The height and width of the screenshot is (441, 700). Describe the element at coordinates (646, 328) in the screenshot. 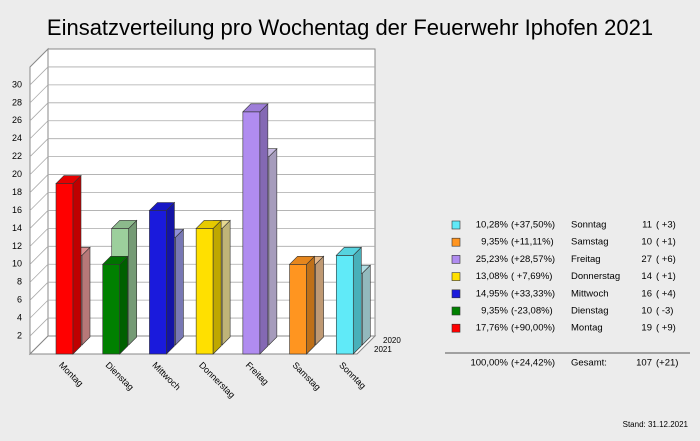

I see `count: 19` at that location.